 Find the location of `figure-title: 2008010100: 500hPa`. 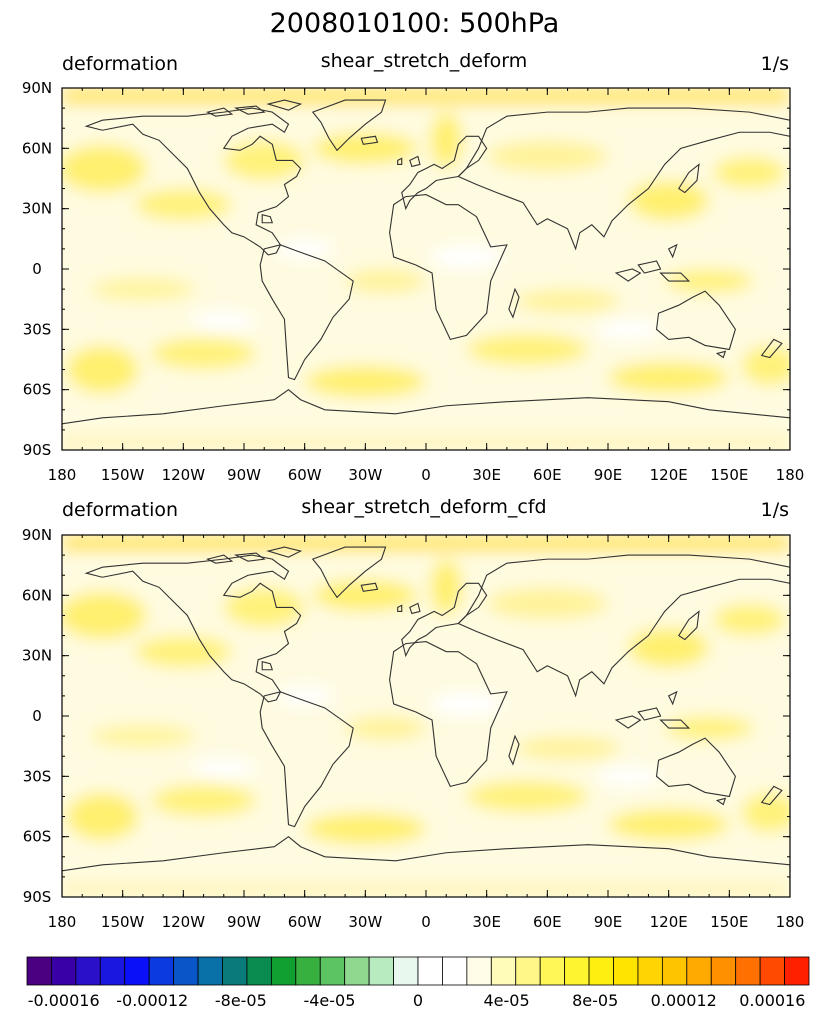

figure-title: 2008010100: 500hPa is located at coordinates (415, 23).